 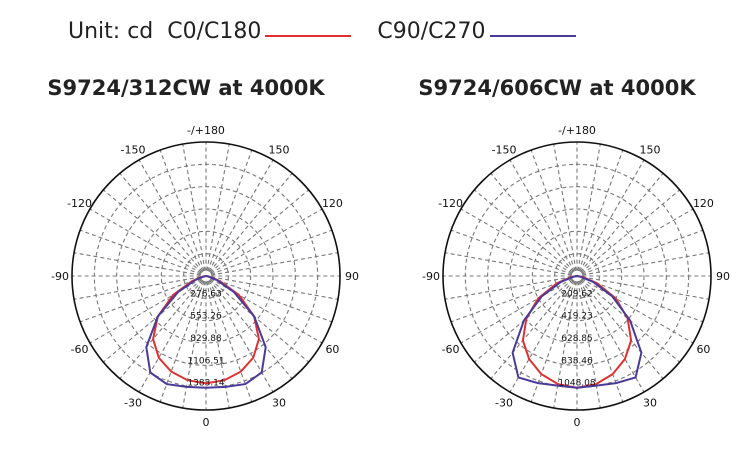 What do you see at coordinates (577, 294) in the screenshot?
I see `radial-tick-label: 209.62` at bounding box center [577, 294].